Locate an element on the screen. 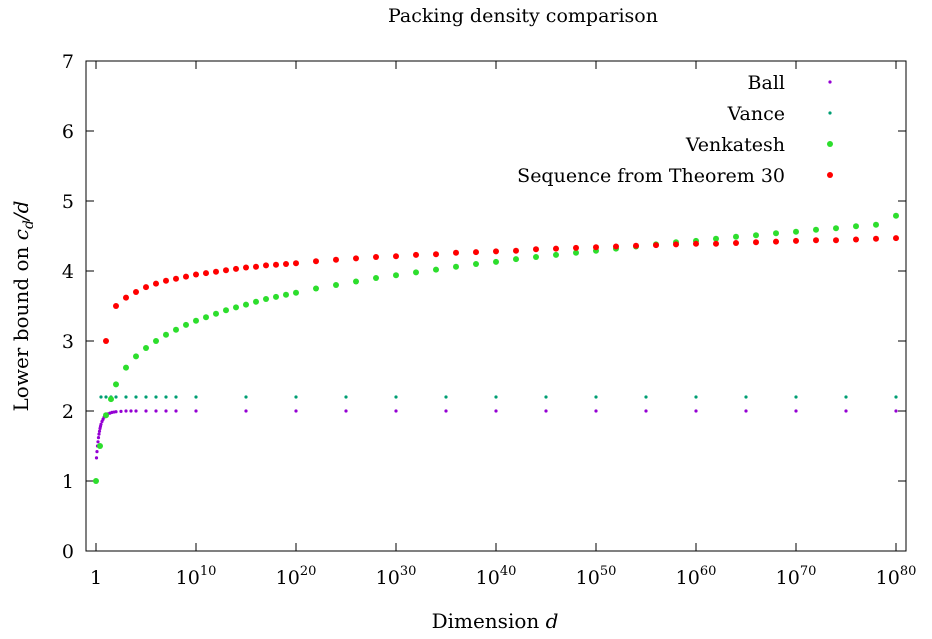 Image resolution: width=932 pixels, height=639 pixels. legend-label: Ball is located at coordinates (766, 83).